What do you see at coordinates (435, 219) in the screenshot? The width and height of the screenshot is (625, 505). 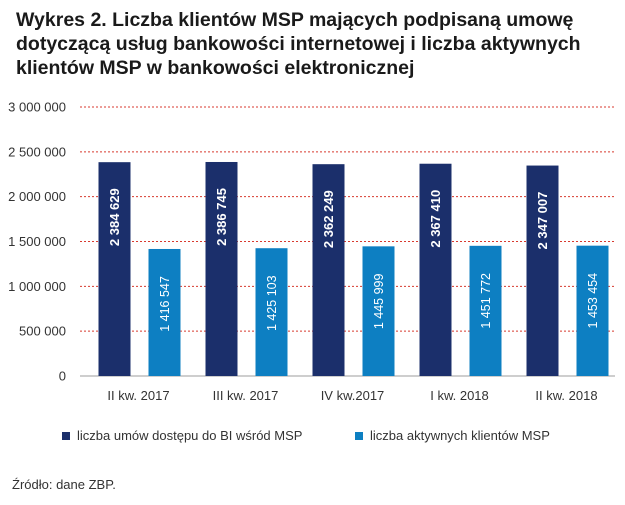 I see `data-label: 2 367 410` at bounding box center [435, 219].